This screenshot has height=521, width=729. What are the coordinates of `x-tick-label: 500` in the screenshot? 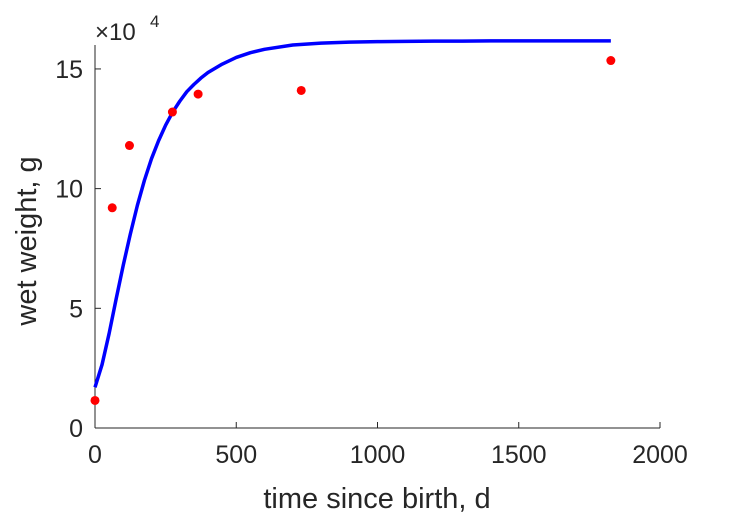 It's located at (236, 455).